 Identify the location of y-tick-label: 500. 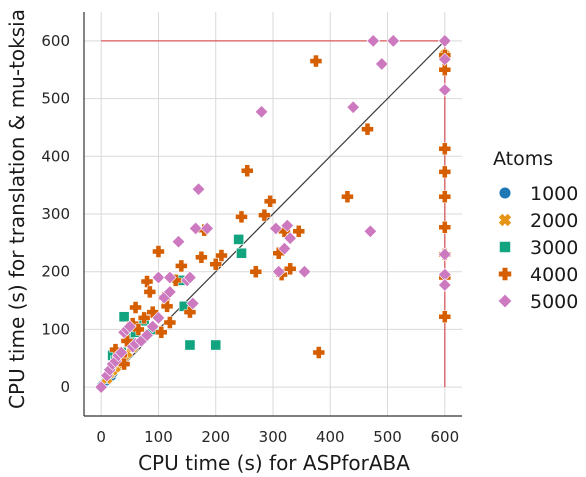
(55, 99).